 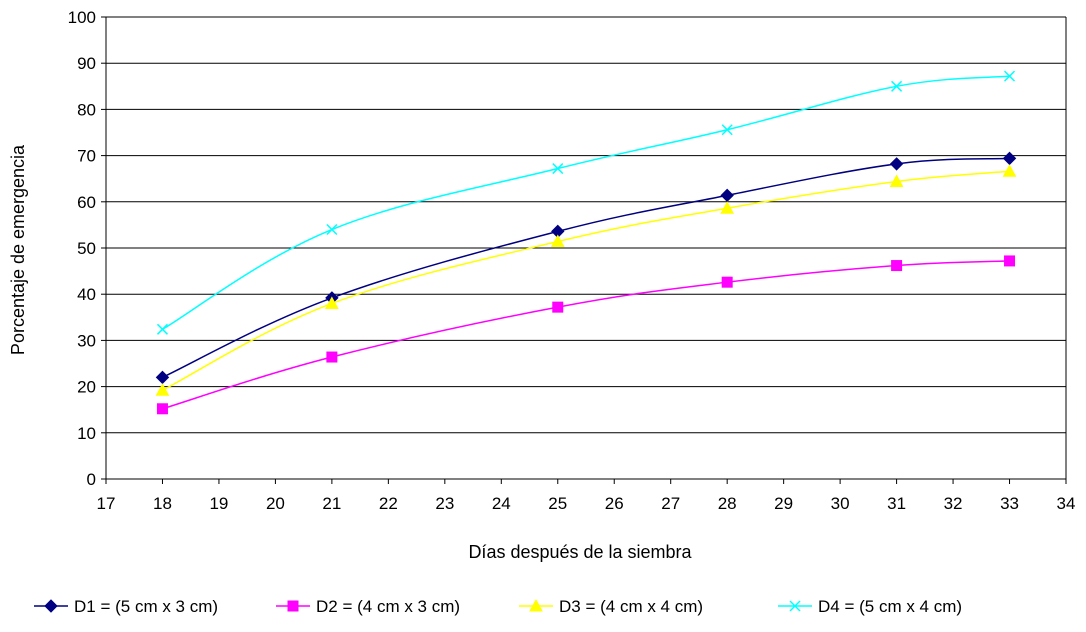 What do you see at coordinates (580, 552) in the screenshot?
I see `x-axis-title: Días después de la siembra` at bounding box center [580, 552].